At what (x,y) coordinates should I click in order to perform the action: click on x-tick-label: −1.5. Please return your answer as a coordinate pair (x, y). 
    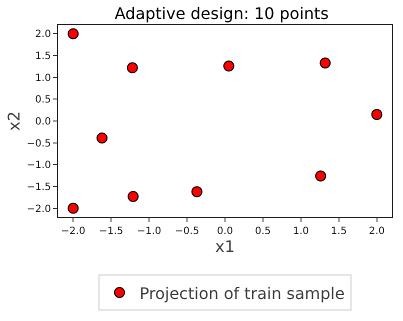
    Looking at the image, I should click on (111, 231).